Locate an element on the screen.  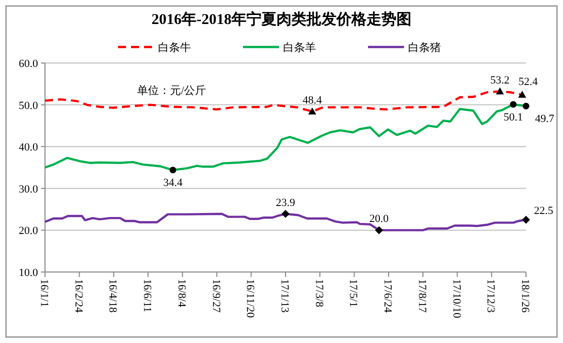
x-tick-label: 16/6/11 is located at coordinates (147, 295).